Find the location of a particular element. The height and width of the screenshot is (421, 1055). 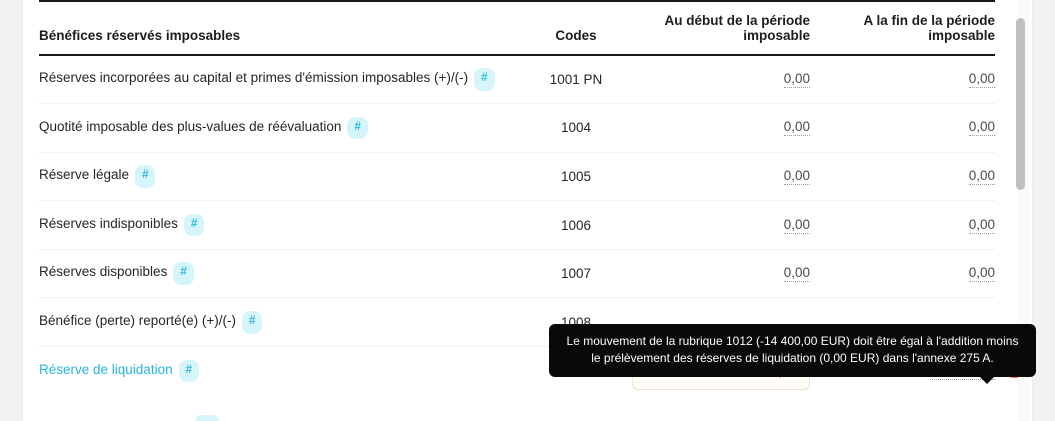

row-label-cell: Réserve de liquidation # is located at coordinates (282, 371).